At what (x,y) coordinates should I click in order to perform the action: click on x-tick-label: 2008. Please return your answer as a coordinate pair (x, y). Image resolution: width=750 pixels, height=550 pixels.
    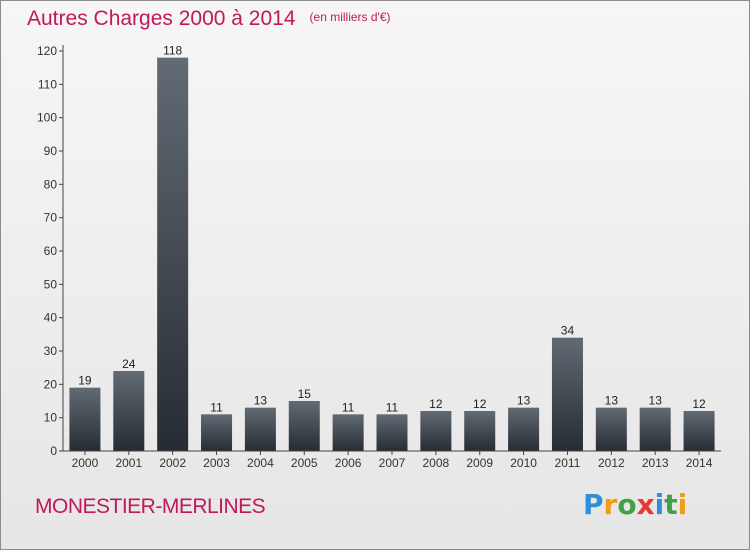
    Looking at the image, I should click on (436, 463).